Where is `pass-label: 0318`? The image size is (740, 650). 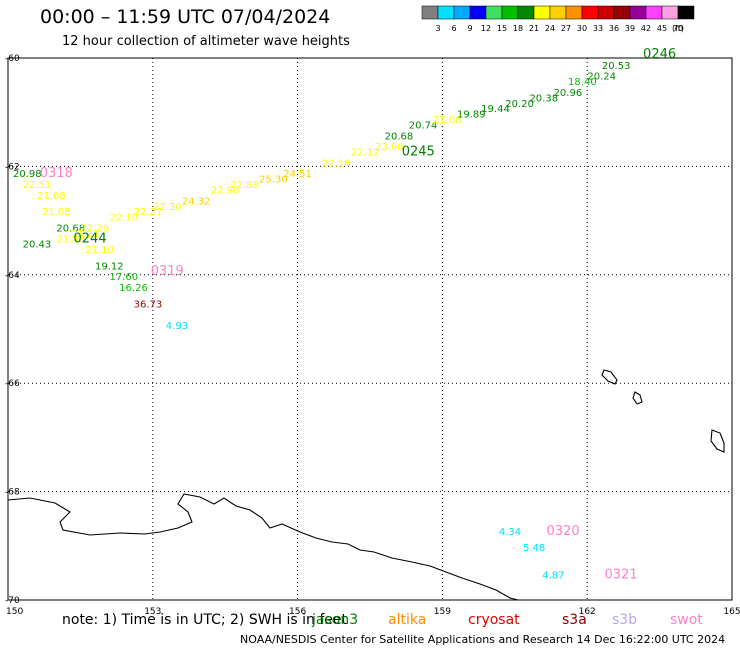
pass-label: 0318 is located at coordinates (56, 173).